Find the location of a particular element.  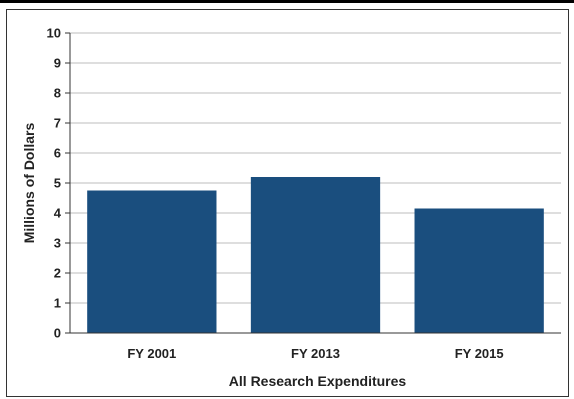

x-tick-label: FY 2013 is located at coordinates (315, 353).